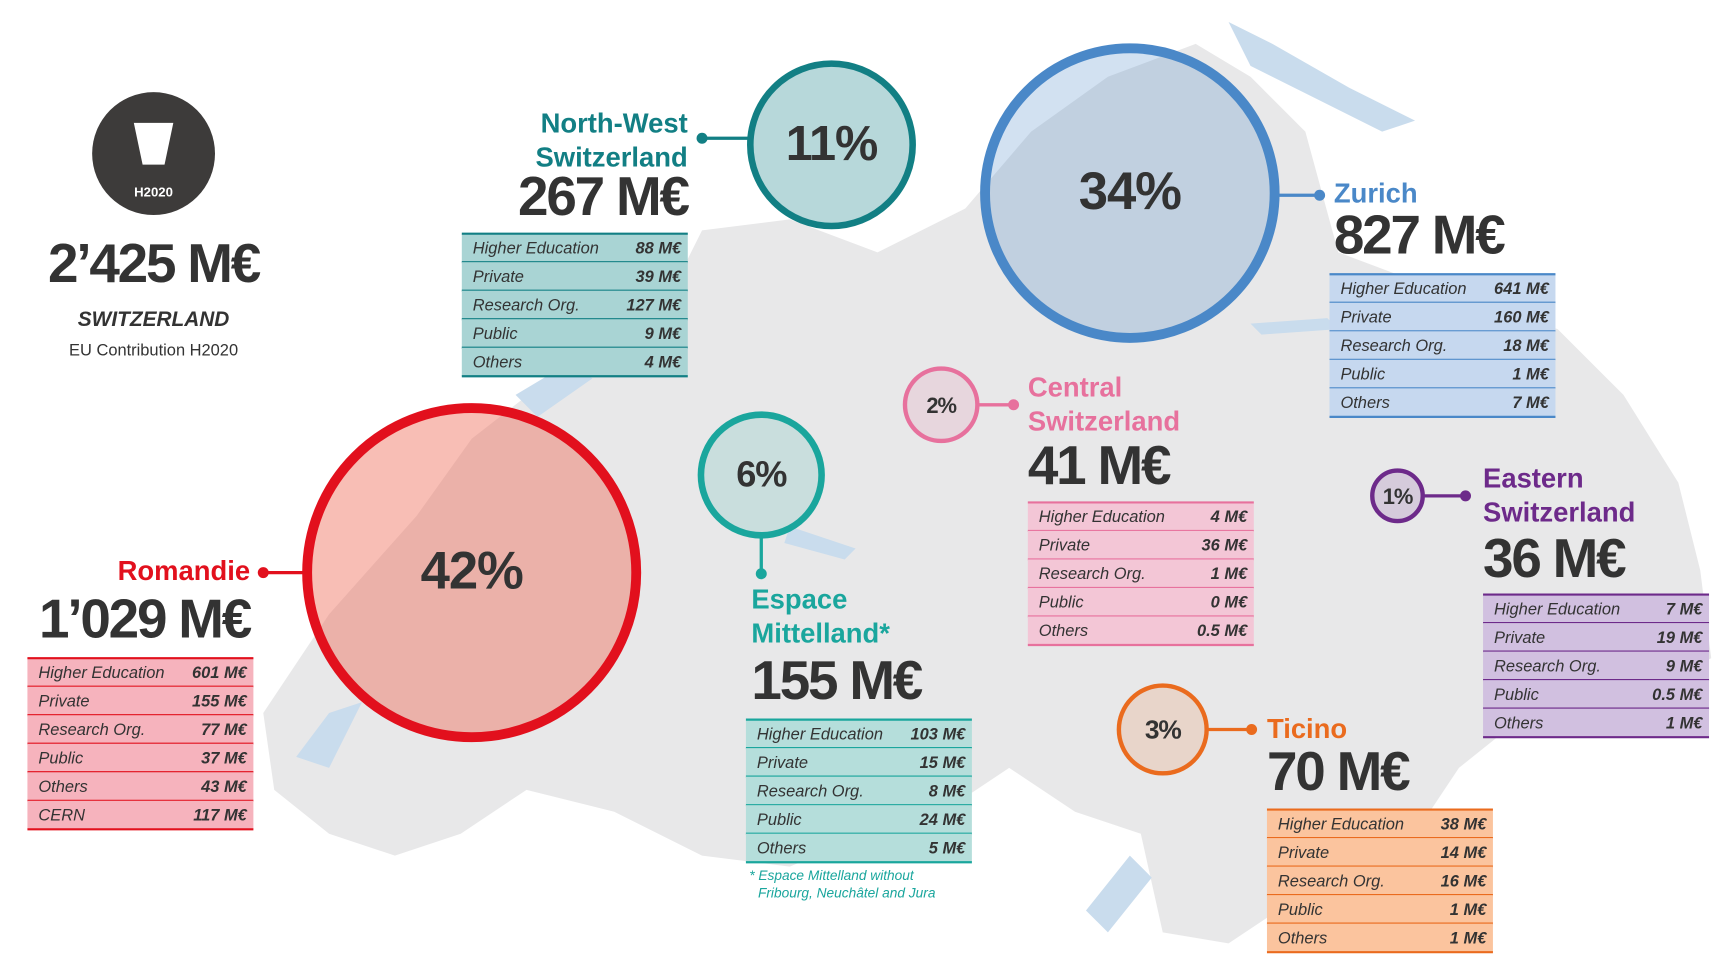 The image size is (1720, 967). What do you see at coordinates (761, 474) in the screenshot?
I see `region-percent: 6%` at bounding box center [761, 474].